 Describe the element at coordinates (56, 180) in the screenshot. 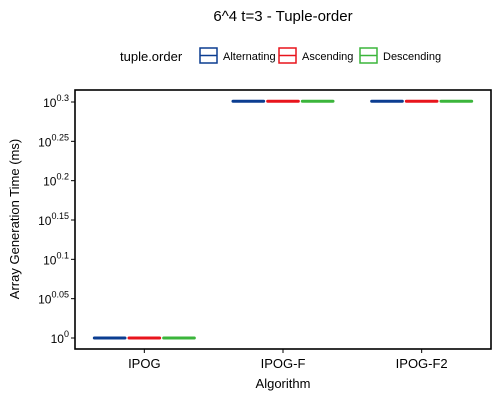

I see `y-tick-label-4: 100.2` at that location.